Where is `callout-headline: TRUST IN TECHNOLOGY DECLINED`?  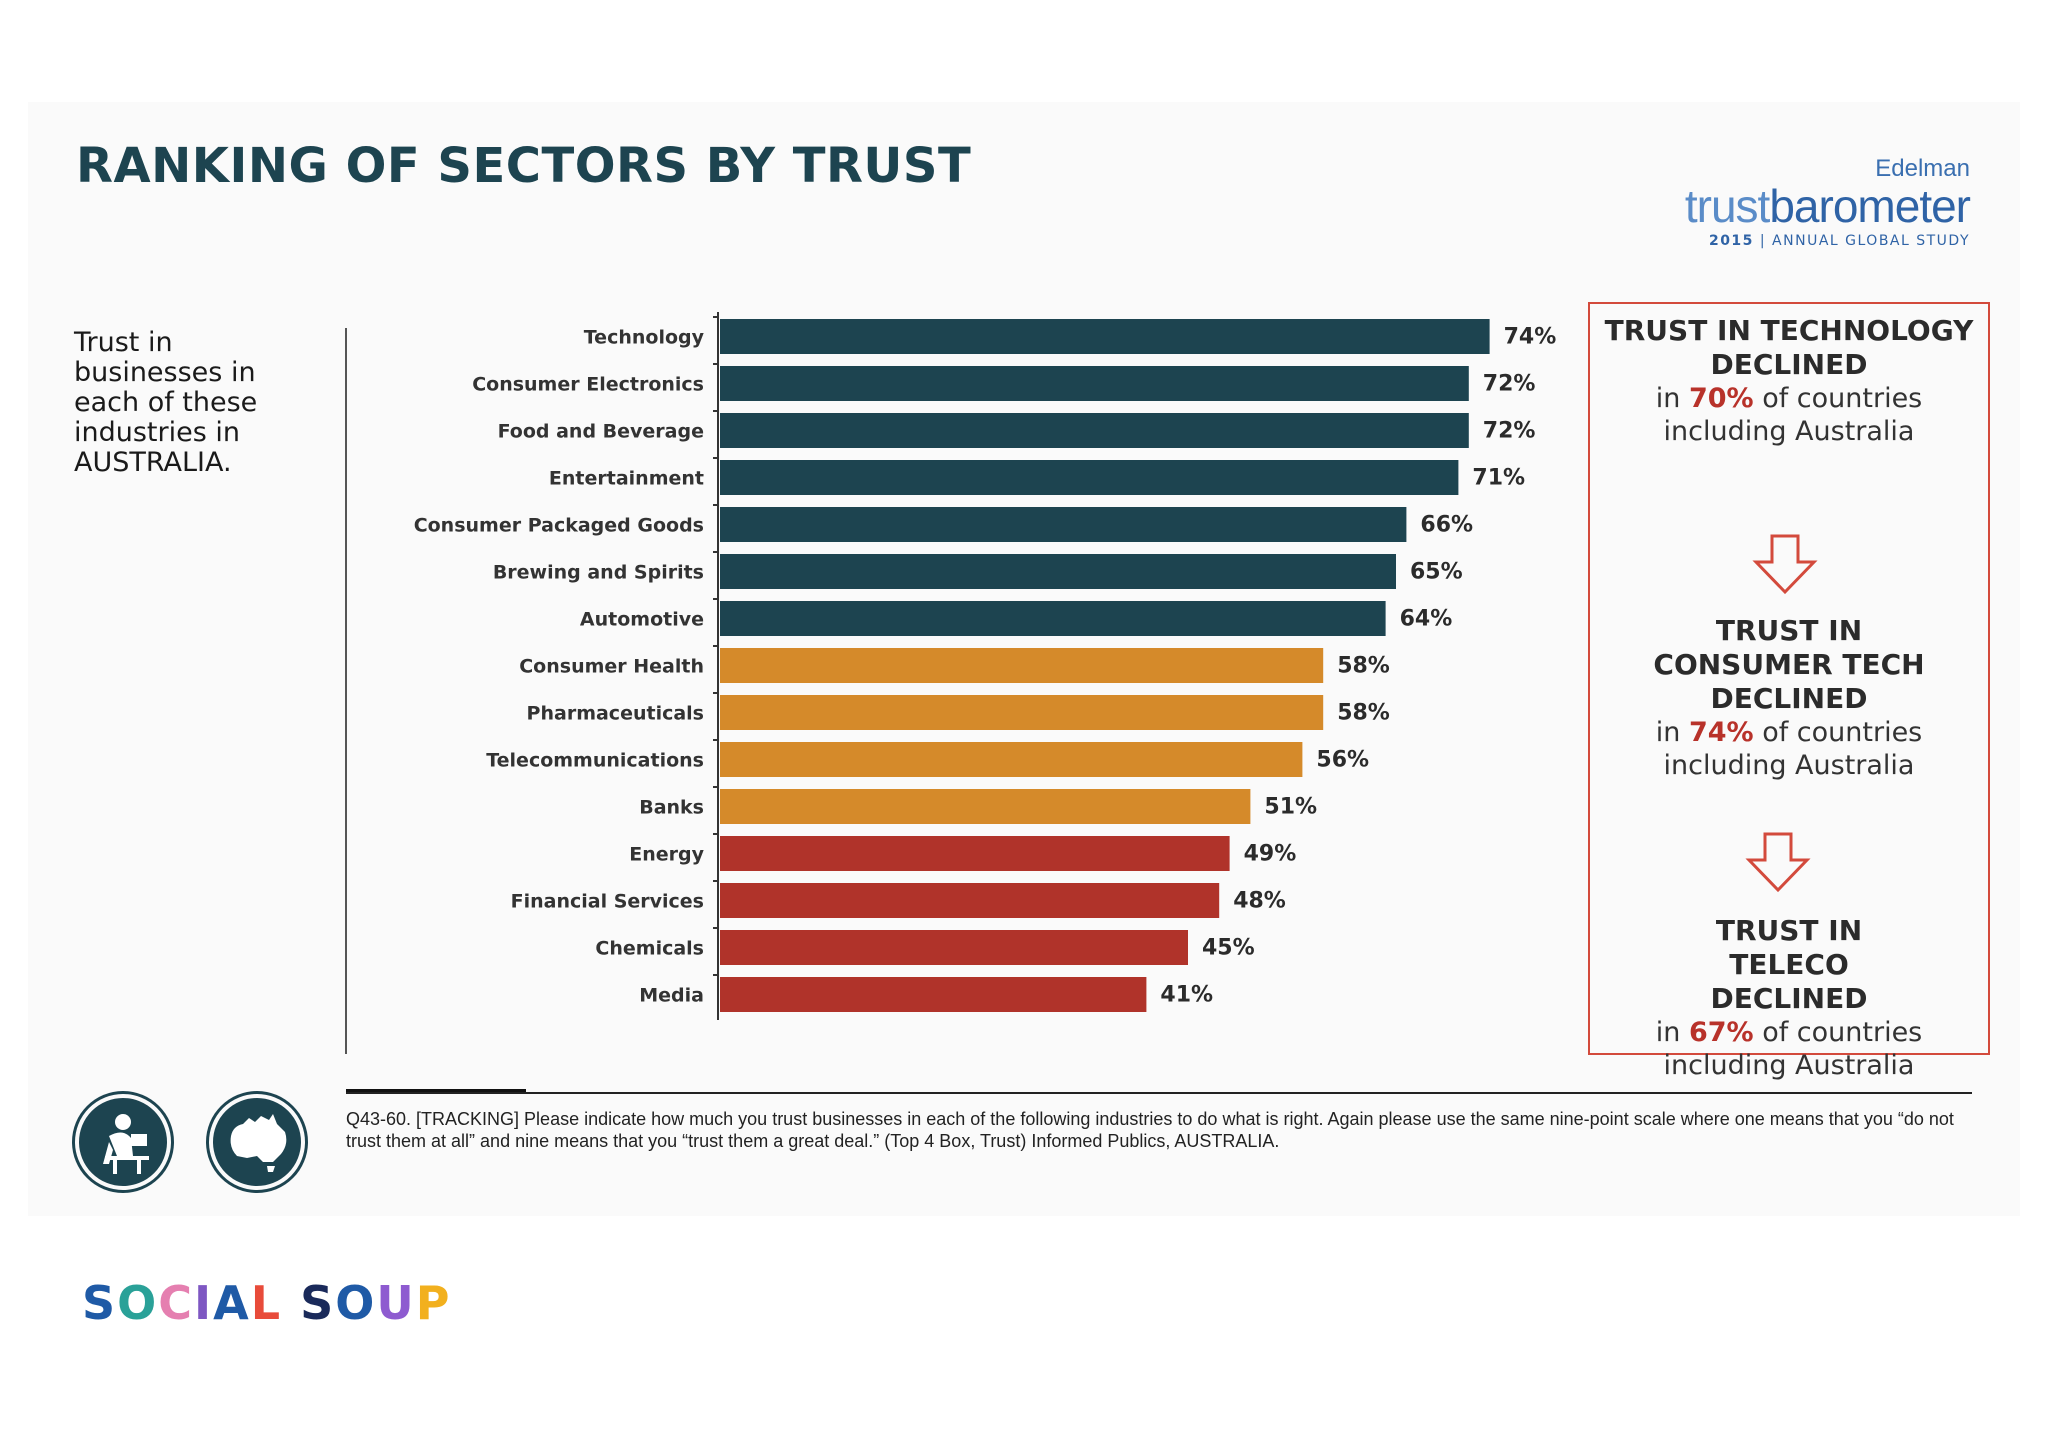 callout-headline: TRUST IN TECHNOLOGY DECLINED is located at coordinates (1789, 347).